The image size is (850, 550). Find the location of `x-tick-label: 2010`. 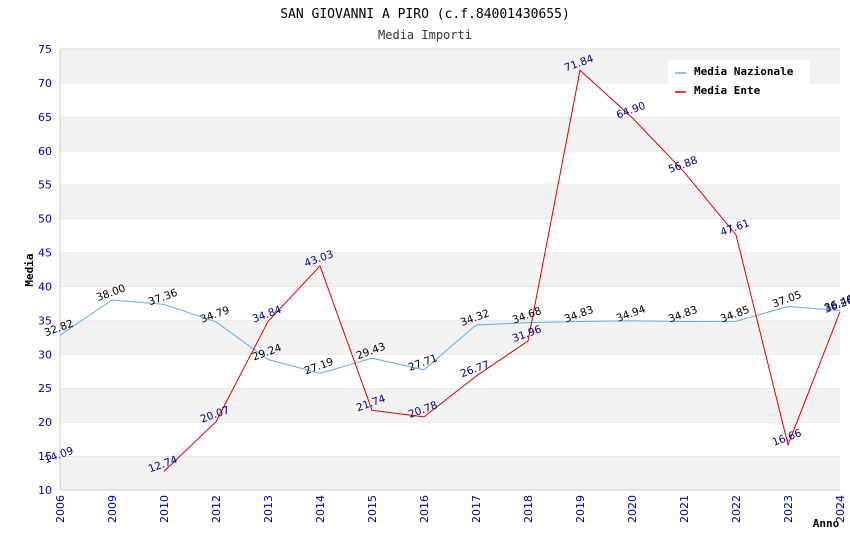

x-tick-label: 2010 is located at coordinates (164, 509).